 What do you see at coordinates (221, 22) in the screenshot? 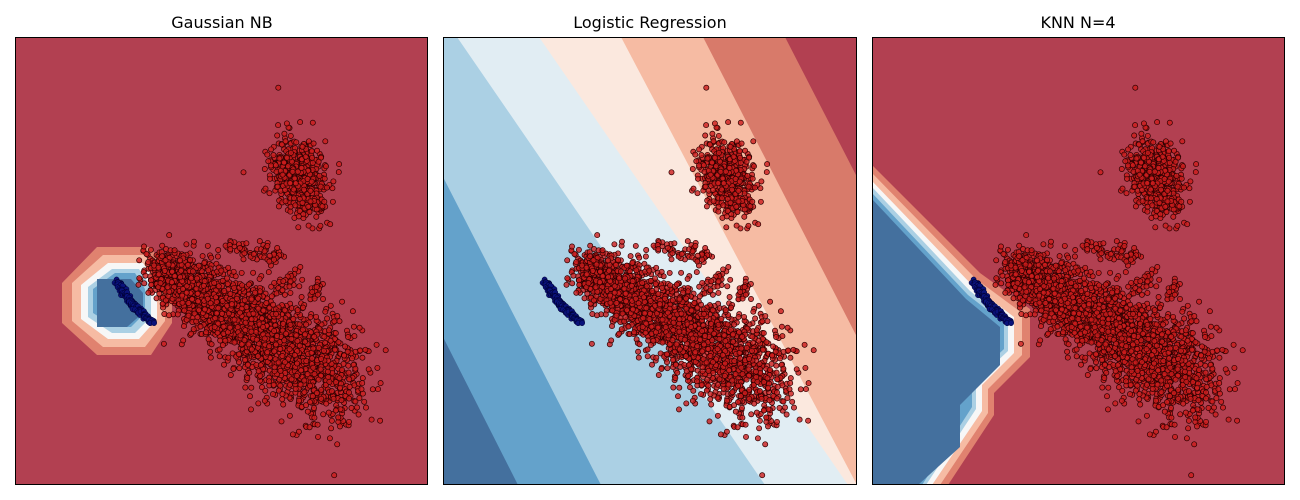
I see `panel-title: Gaussian NB` at bounding box center [221, 22].